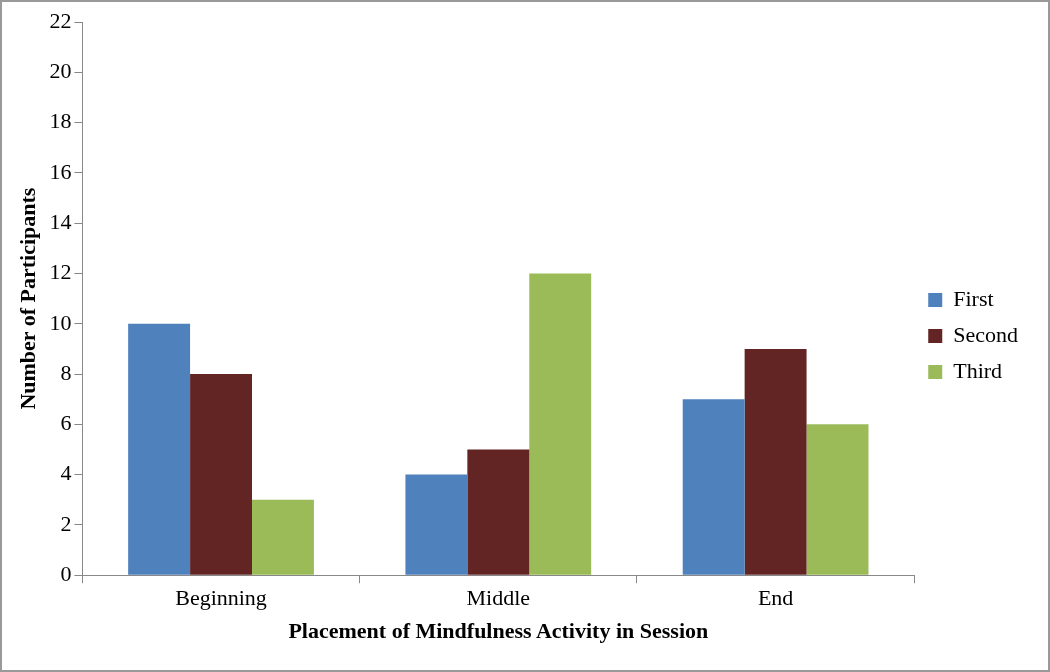 The image size is (1050, 672). What do you see at coordinates (27, 298) in the screenshot?
I see `y-axis-title: Number of Participants` at bounding box center [27, 298].